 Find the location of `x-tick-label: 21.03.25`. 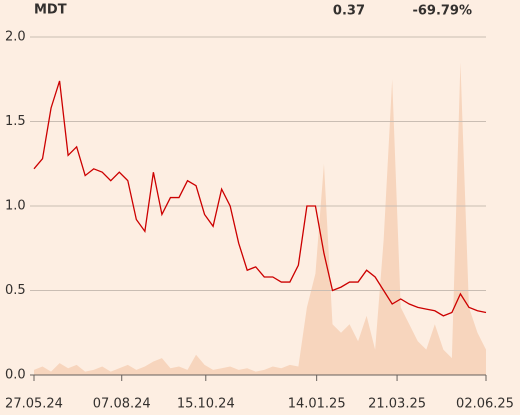

x-tick-label: 21.03.25 is located at coordinates (397, 404).